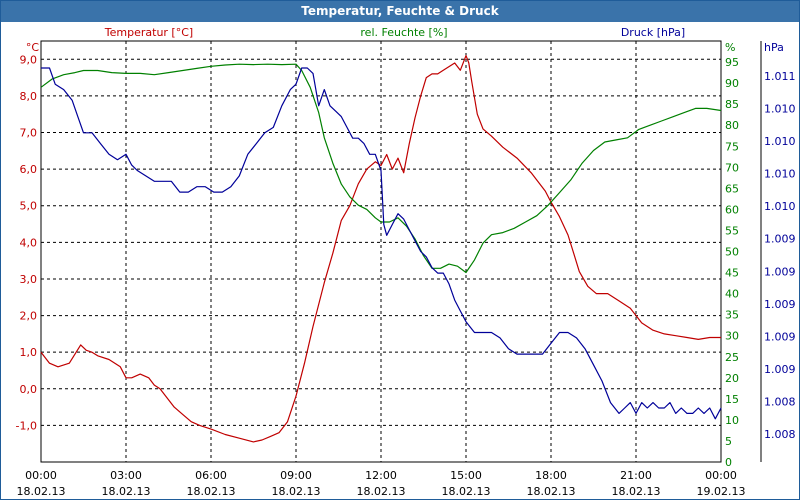 This screenshot has height=500, width=800. Describe the element at coordinates (732, 62) in the screenshot. I see `y-right1-tick: 95` at that location.